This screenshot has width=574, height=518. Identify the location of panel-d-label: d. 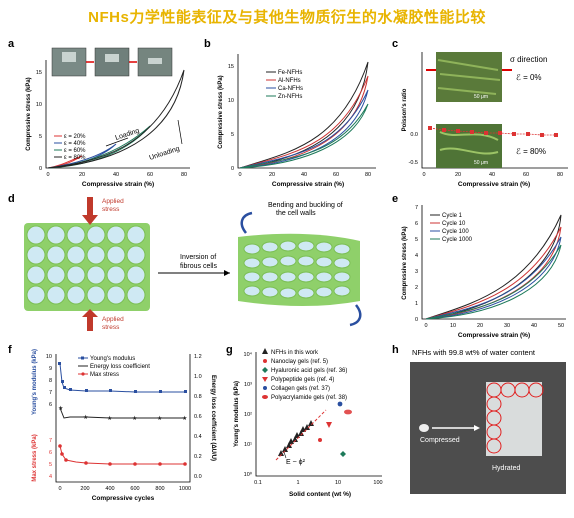
(11, 199).